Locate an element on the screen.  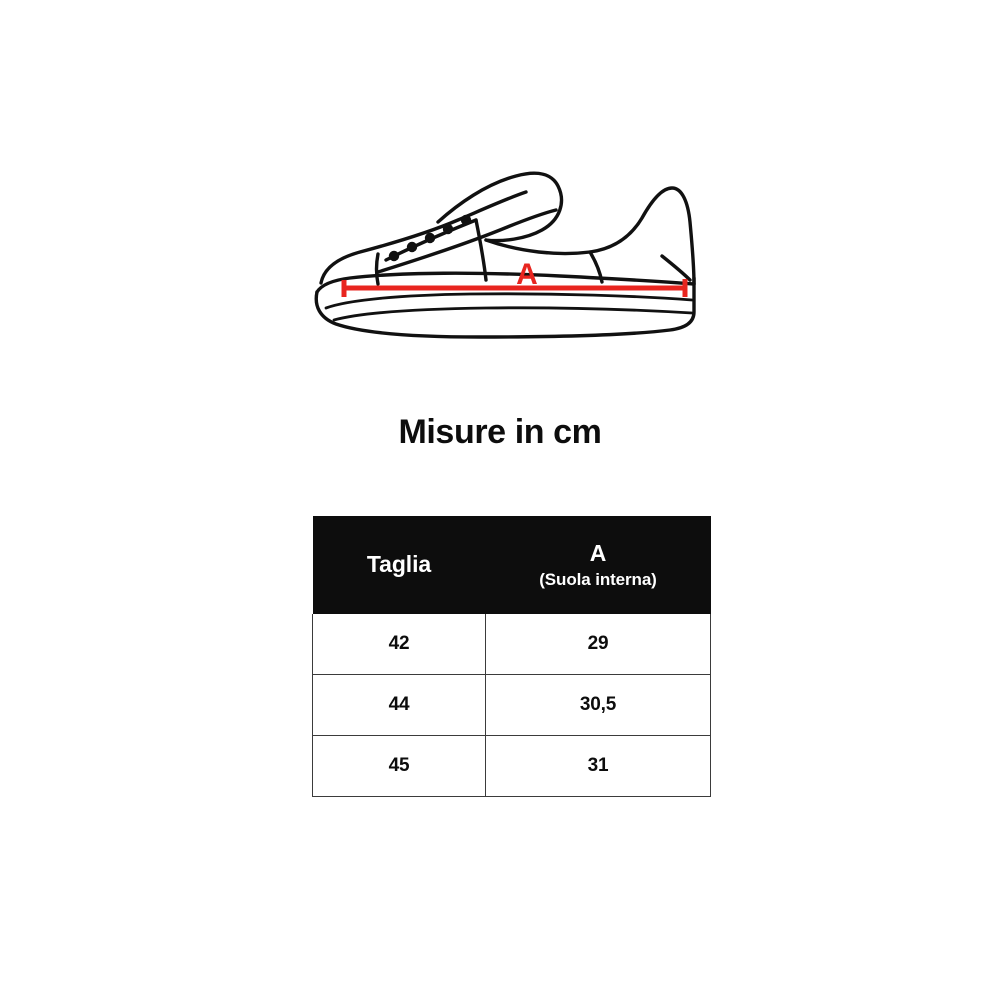
table-body: 42 29 44 30,5 45 31 is located at coordinates (511, 705).